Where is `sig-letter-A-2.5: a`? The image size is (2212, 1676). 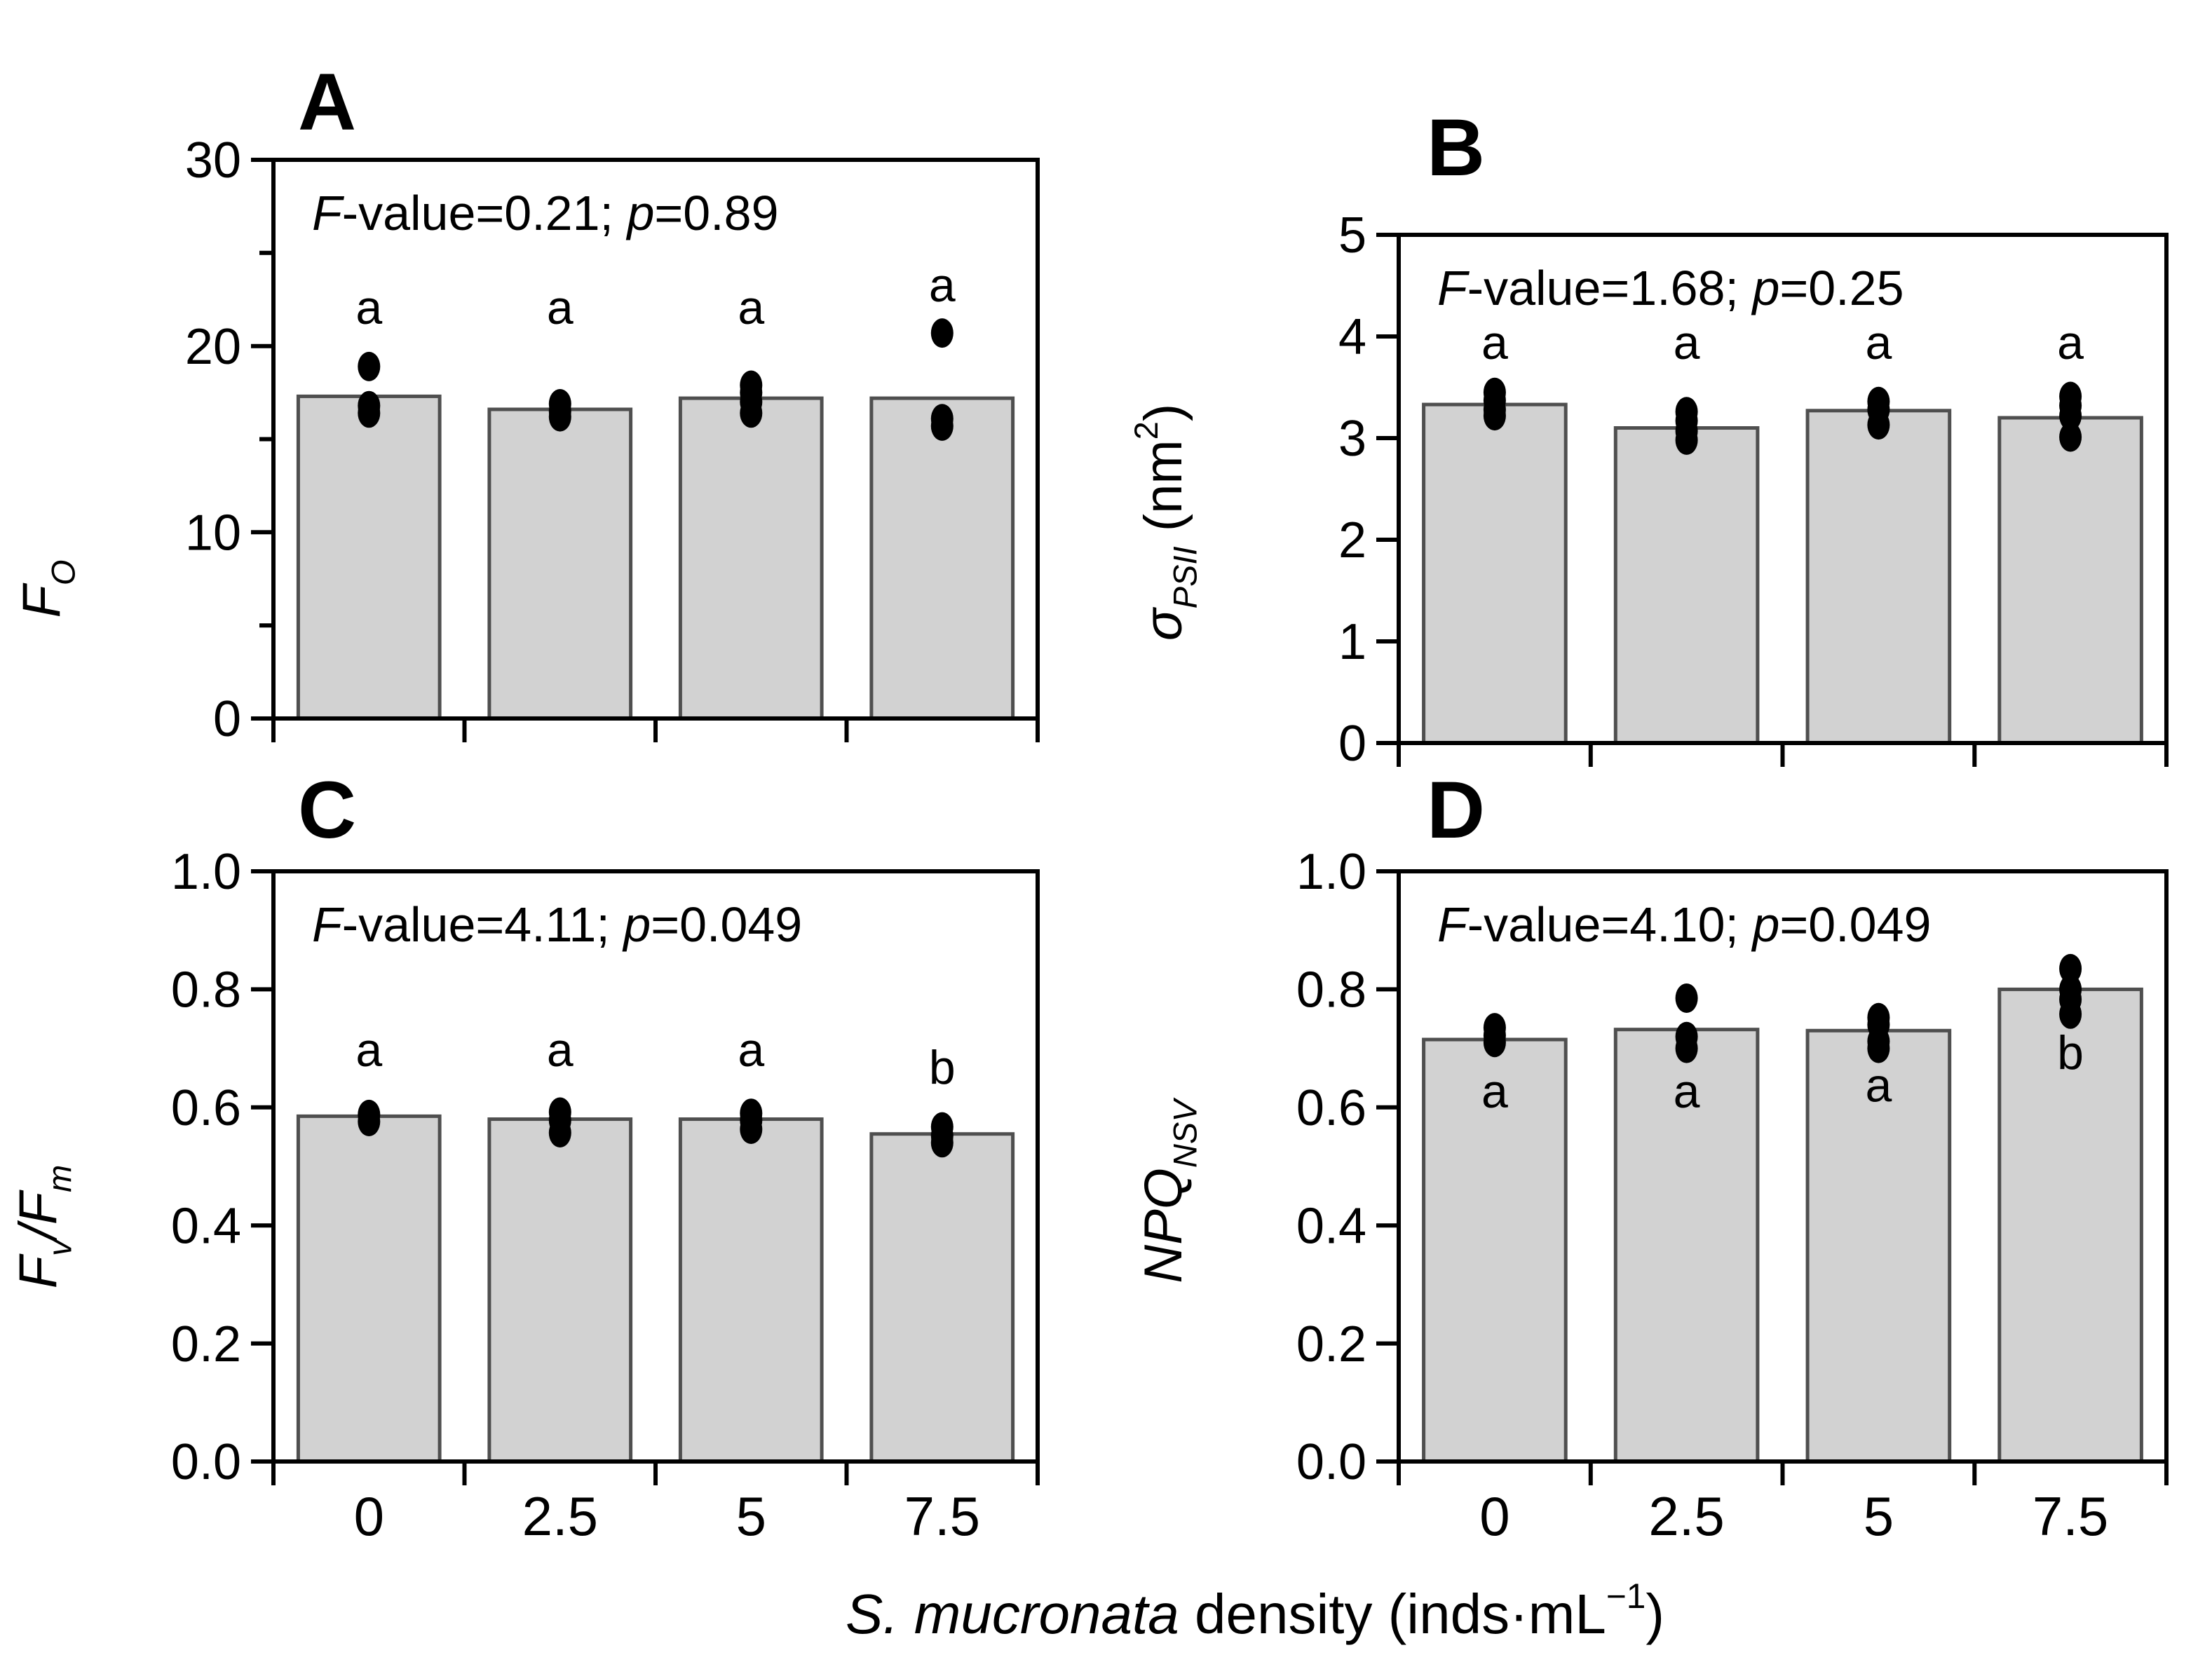 sig-letter-A-2.5: a is located at coordinates (560, 307).